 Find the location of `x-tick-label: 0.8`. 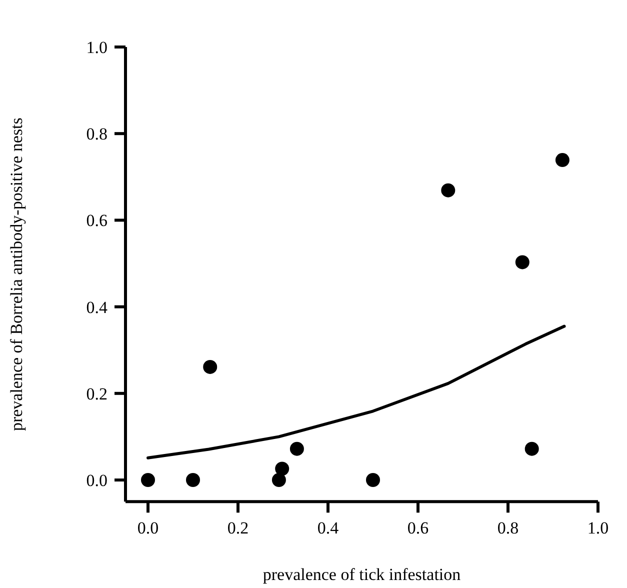

x-tick-label: 0.8 is located at coordinates (508, 528).